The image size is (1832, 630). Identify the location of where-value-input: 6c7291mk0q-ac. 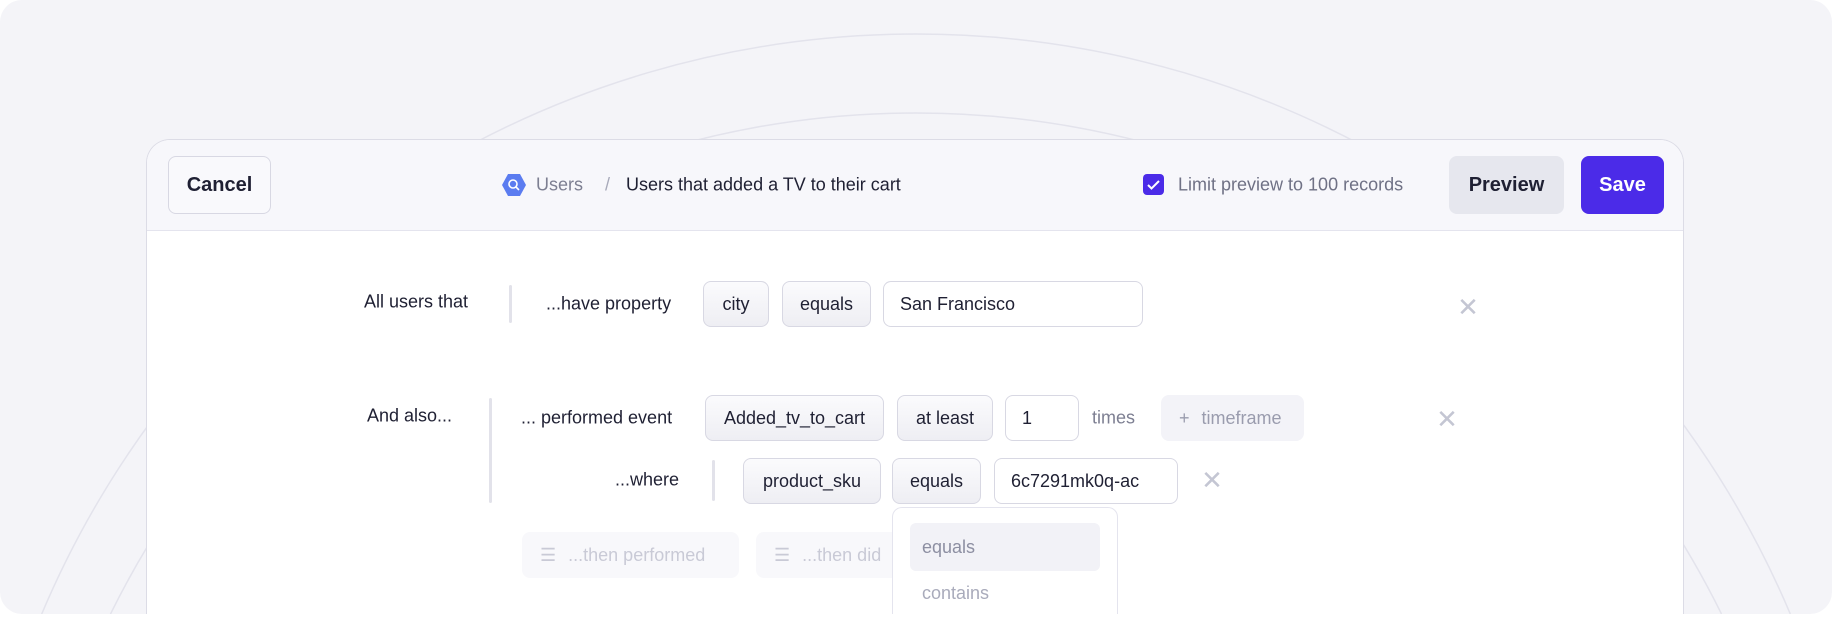
(1086, 481).